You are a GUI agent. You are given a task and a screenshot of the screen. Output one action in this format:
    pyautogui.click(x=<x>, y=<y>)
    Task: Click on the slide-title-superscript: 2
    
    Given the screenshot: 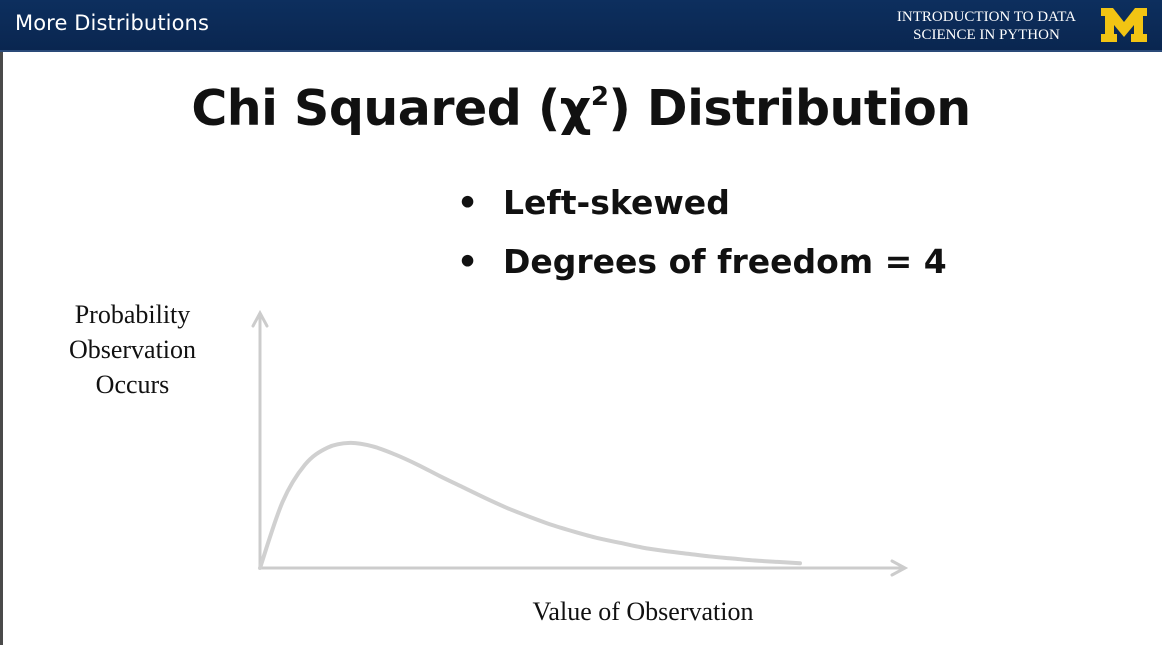 What is the action you would take?
    pyautogui.click(x=599, y=97)
    